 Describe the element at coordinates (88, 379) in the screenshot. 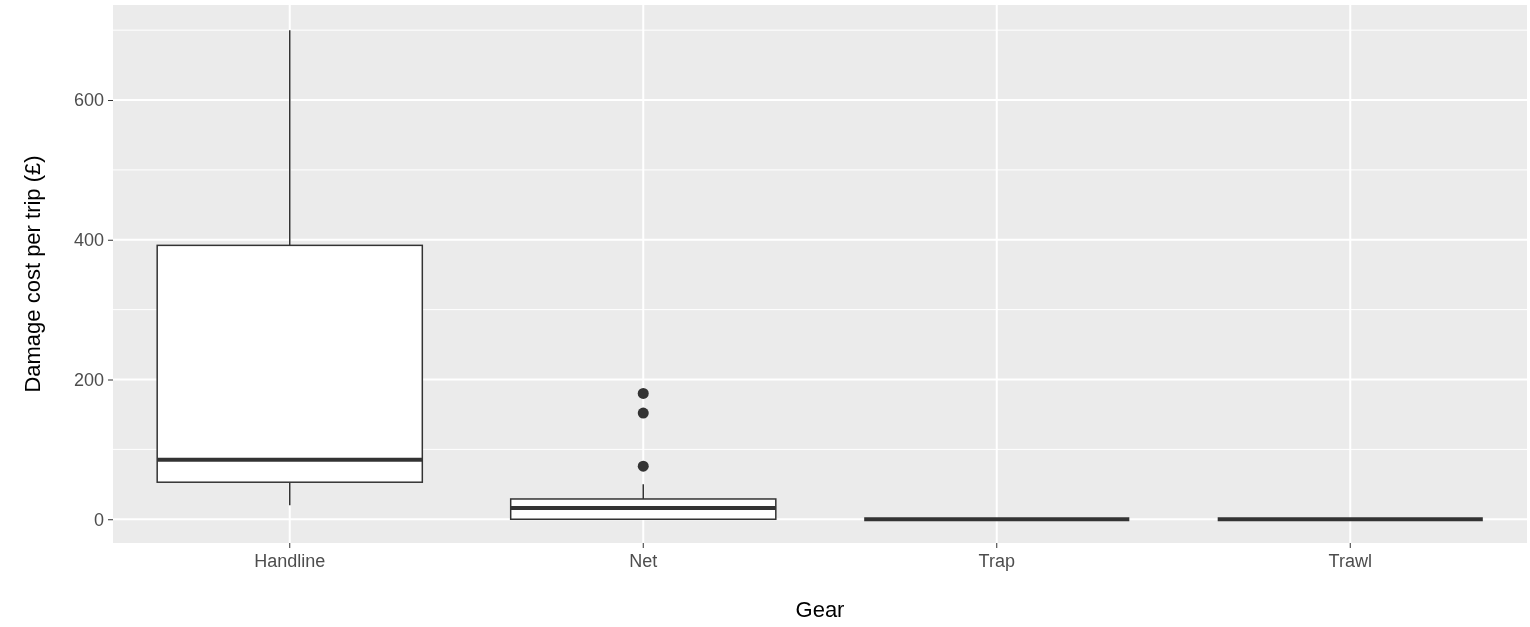

I see `y-tick-label: 200` at that location.